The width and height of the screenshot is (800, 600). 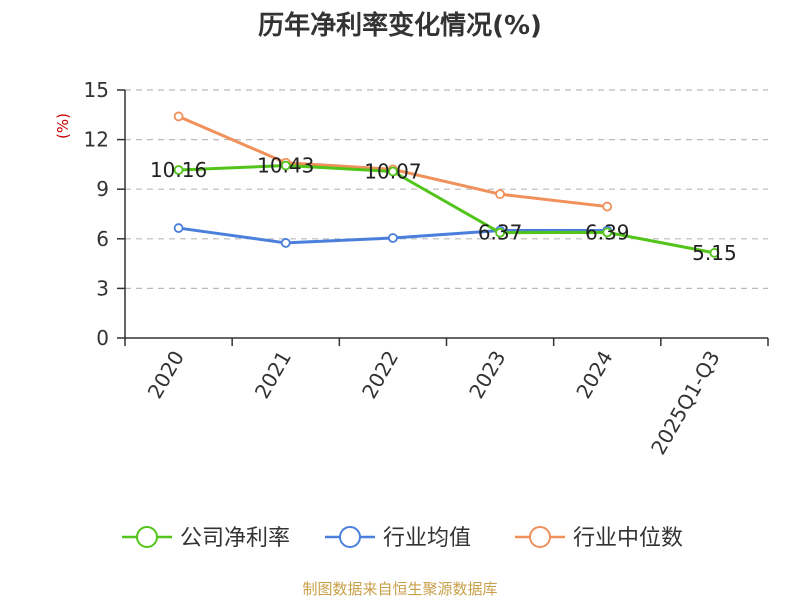 I want to click on data-label: 10.43, so click(x=285, y=166).